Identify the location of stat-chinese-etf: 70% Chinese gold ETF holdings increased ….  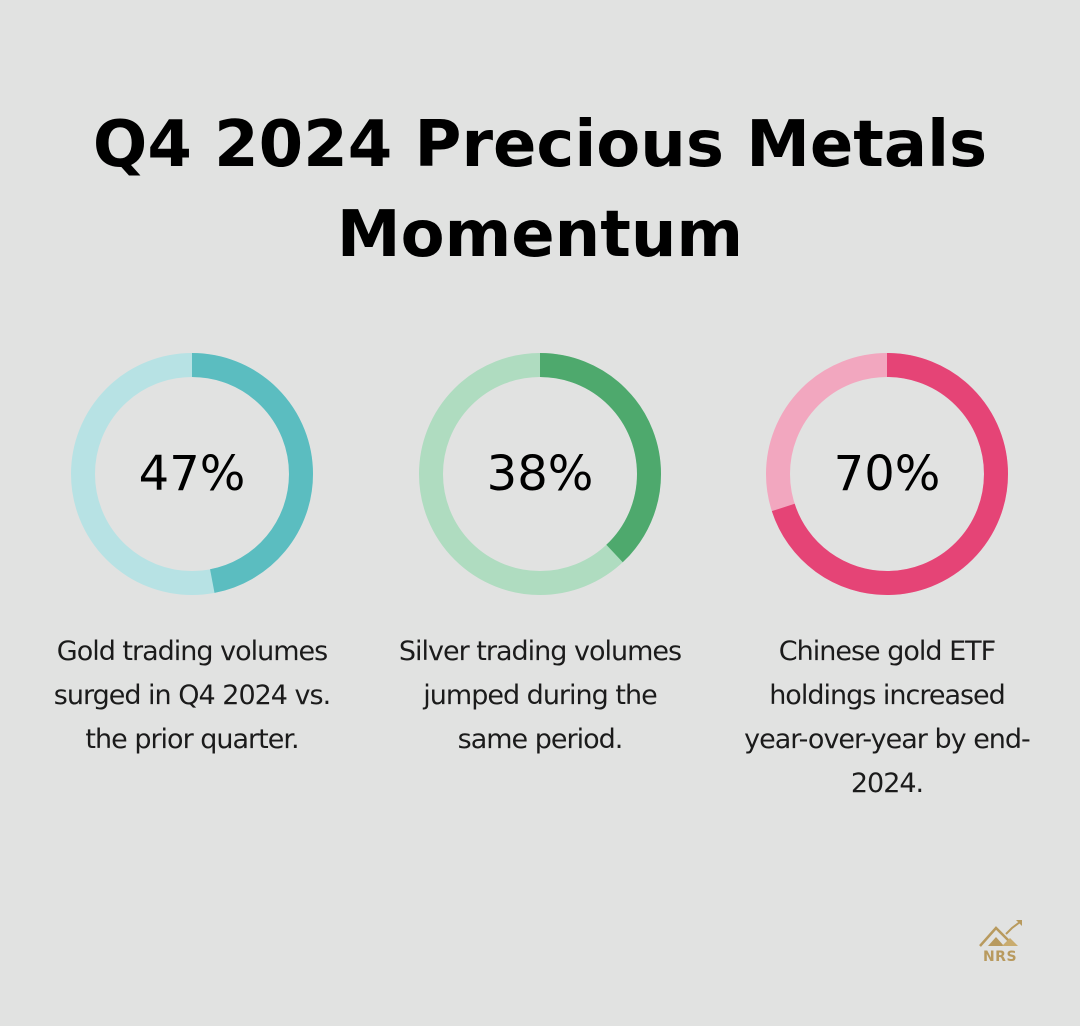
(887, 579).